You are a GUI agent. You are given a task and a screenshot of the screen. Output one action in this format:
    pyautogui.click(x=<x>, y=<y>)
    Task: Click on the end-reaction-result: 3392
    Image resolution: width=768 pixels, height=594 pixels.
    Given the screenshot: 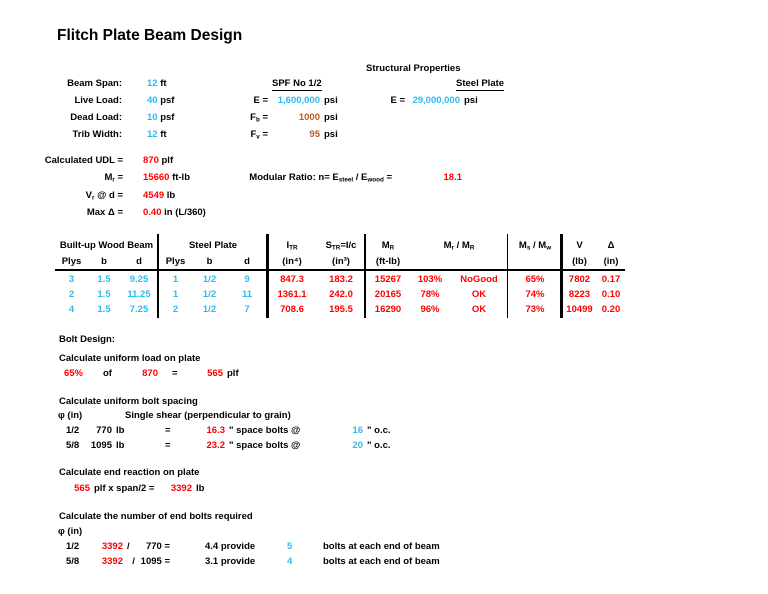 What is the action you would take?
    pyautogui.click(x=181, y=488)
    